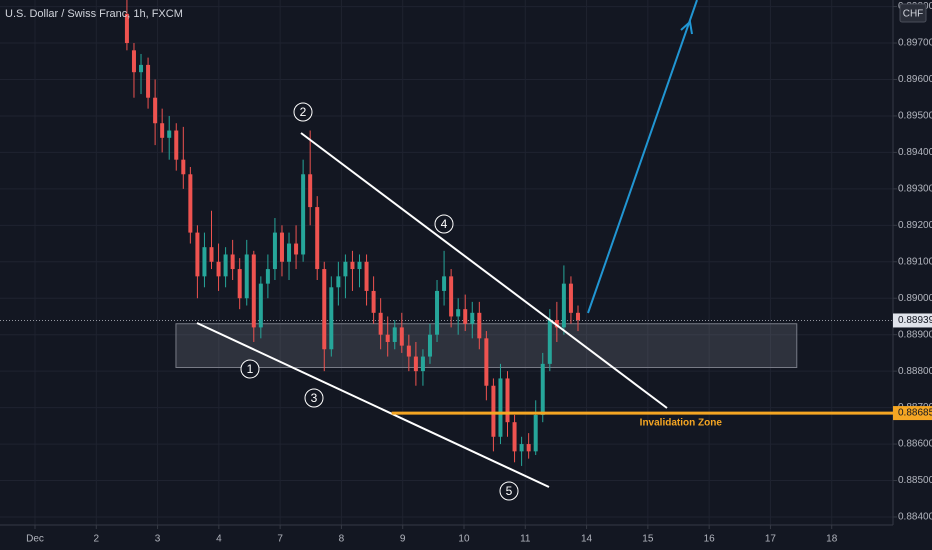 The height and width of the screenshot is (550, 932). I want to click on target-arrow, so click(642, 157).